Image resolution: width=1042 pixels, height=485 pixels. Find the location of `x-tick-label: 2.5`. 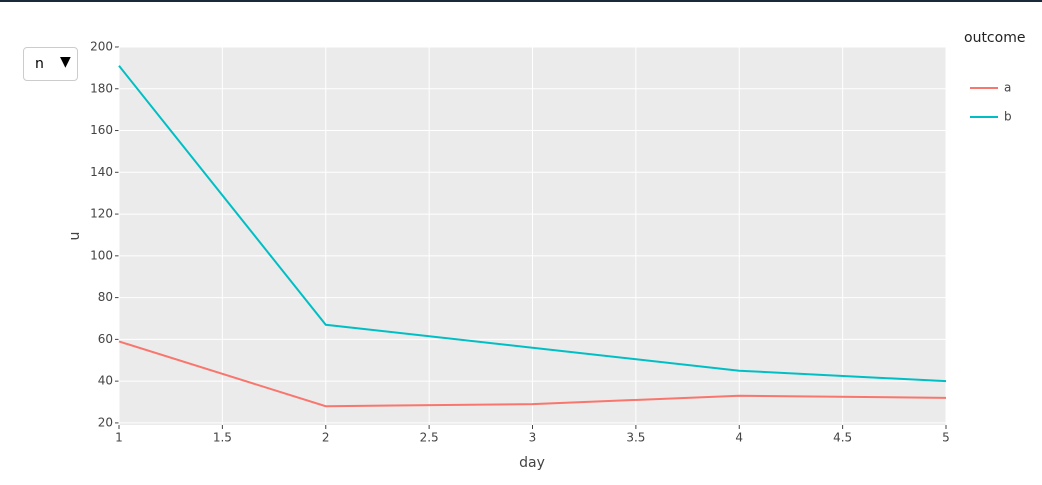

x-tick-label: 2.5 is located at coordinates (429, 438).